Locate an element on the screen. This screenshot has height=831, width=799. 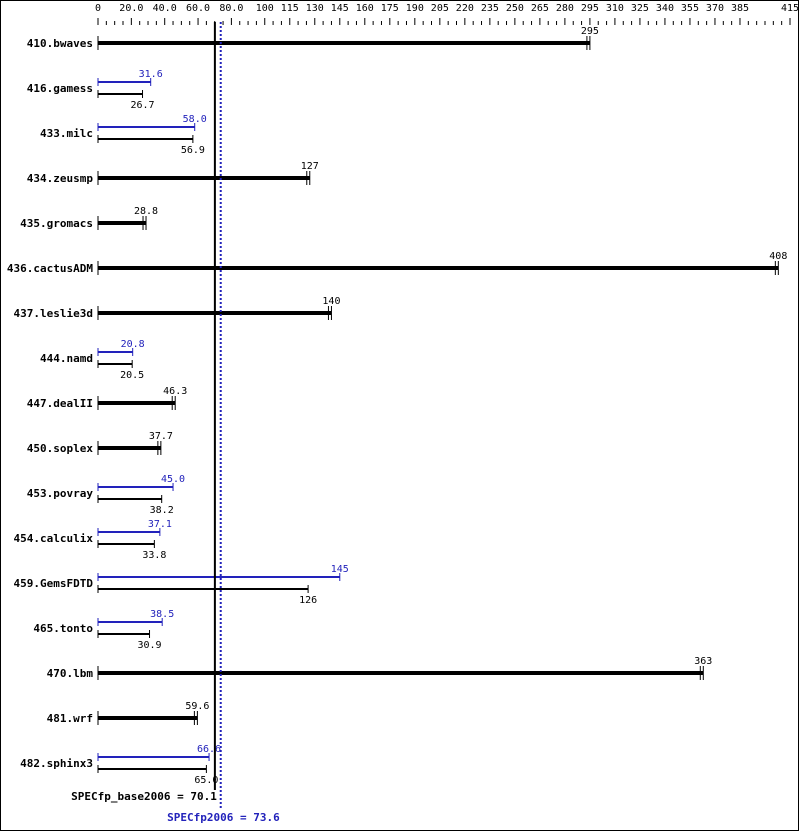
tick-label: 0 is located at coordinates (98, 8).